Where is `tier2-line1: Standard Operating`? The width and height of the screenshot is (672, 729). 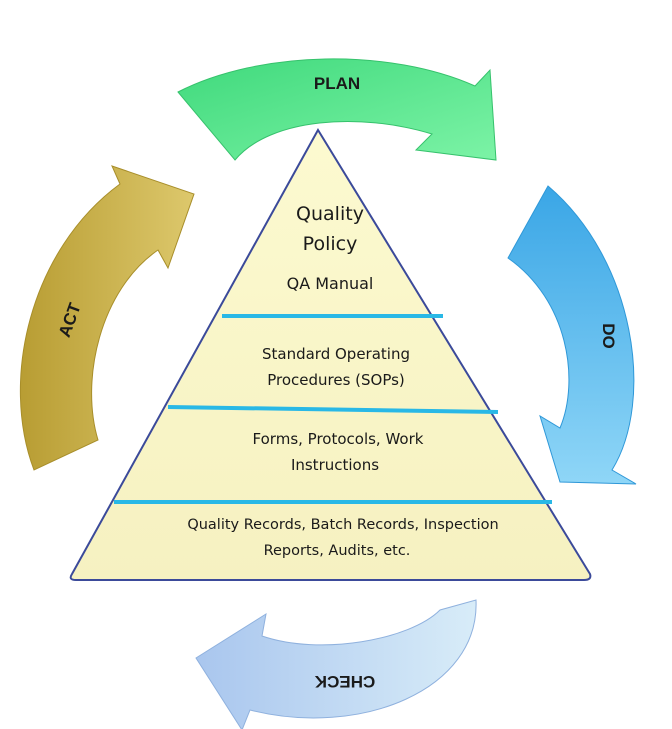 tier2-line1: Standard Operating is located at coordinates (336, 354).